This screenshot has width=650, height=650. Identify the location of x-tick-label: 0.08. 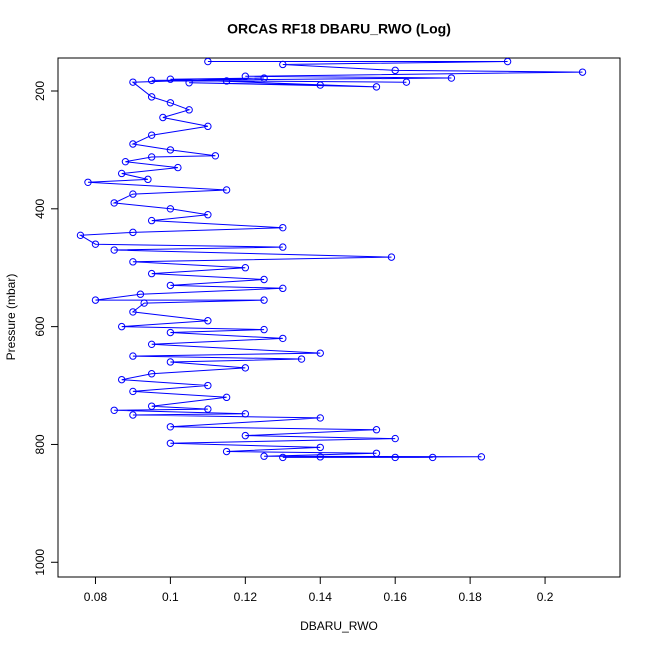
(96, 597).